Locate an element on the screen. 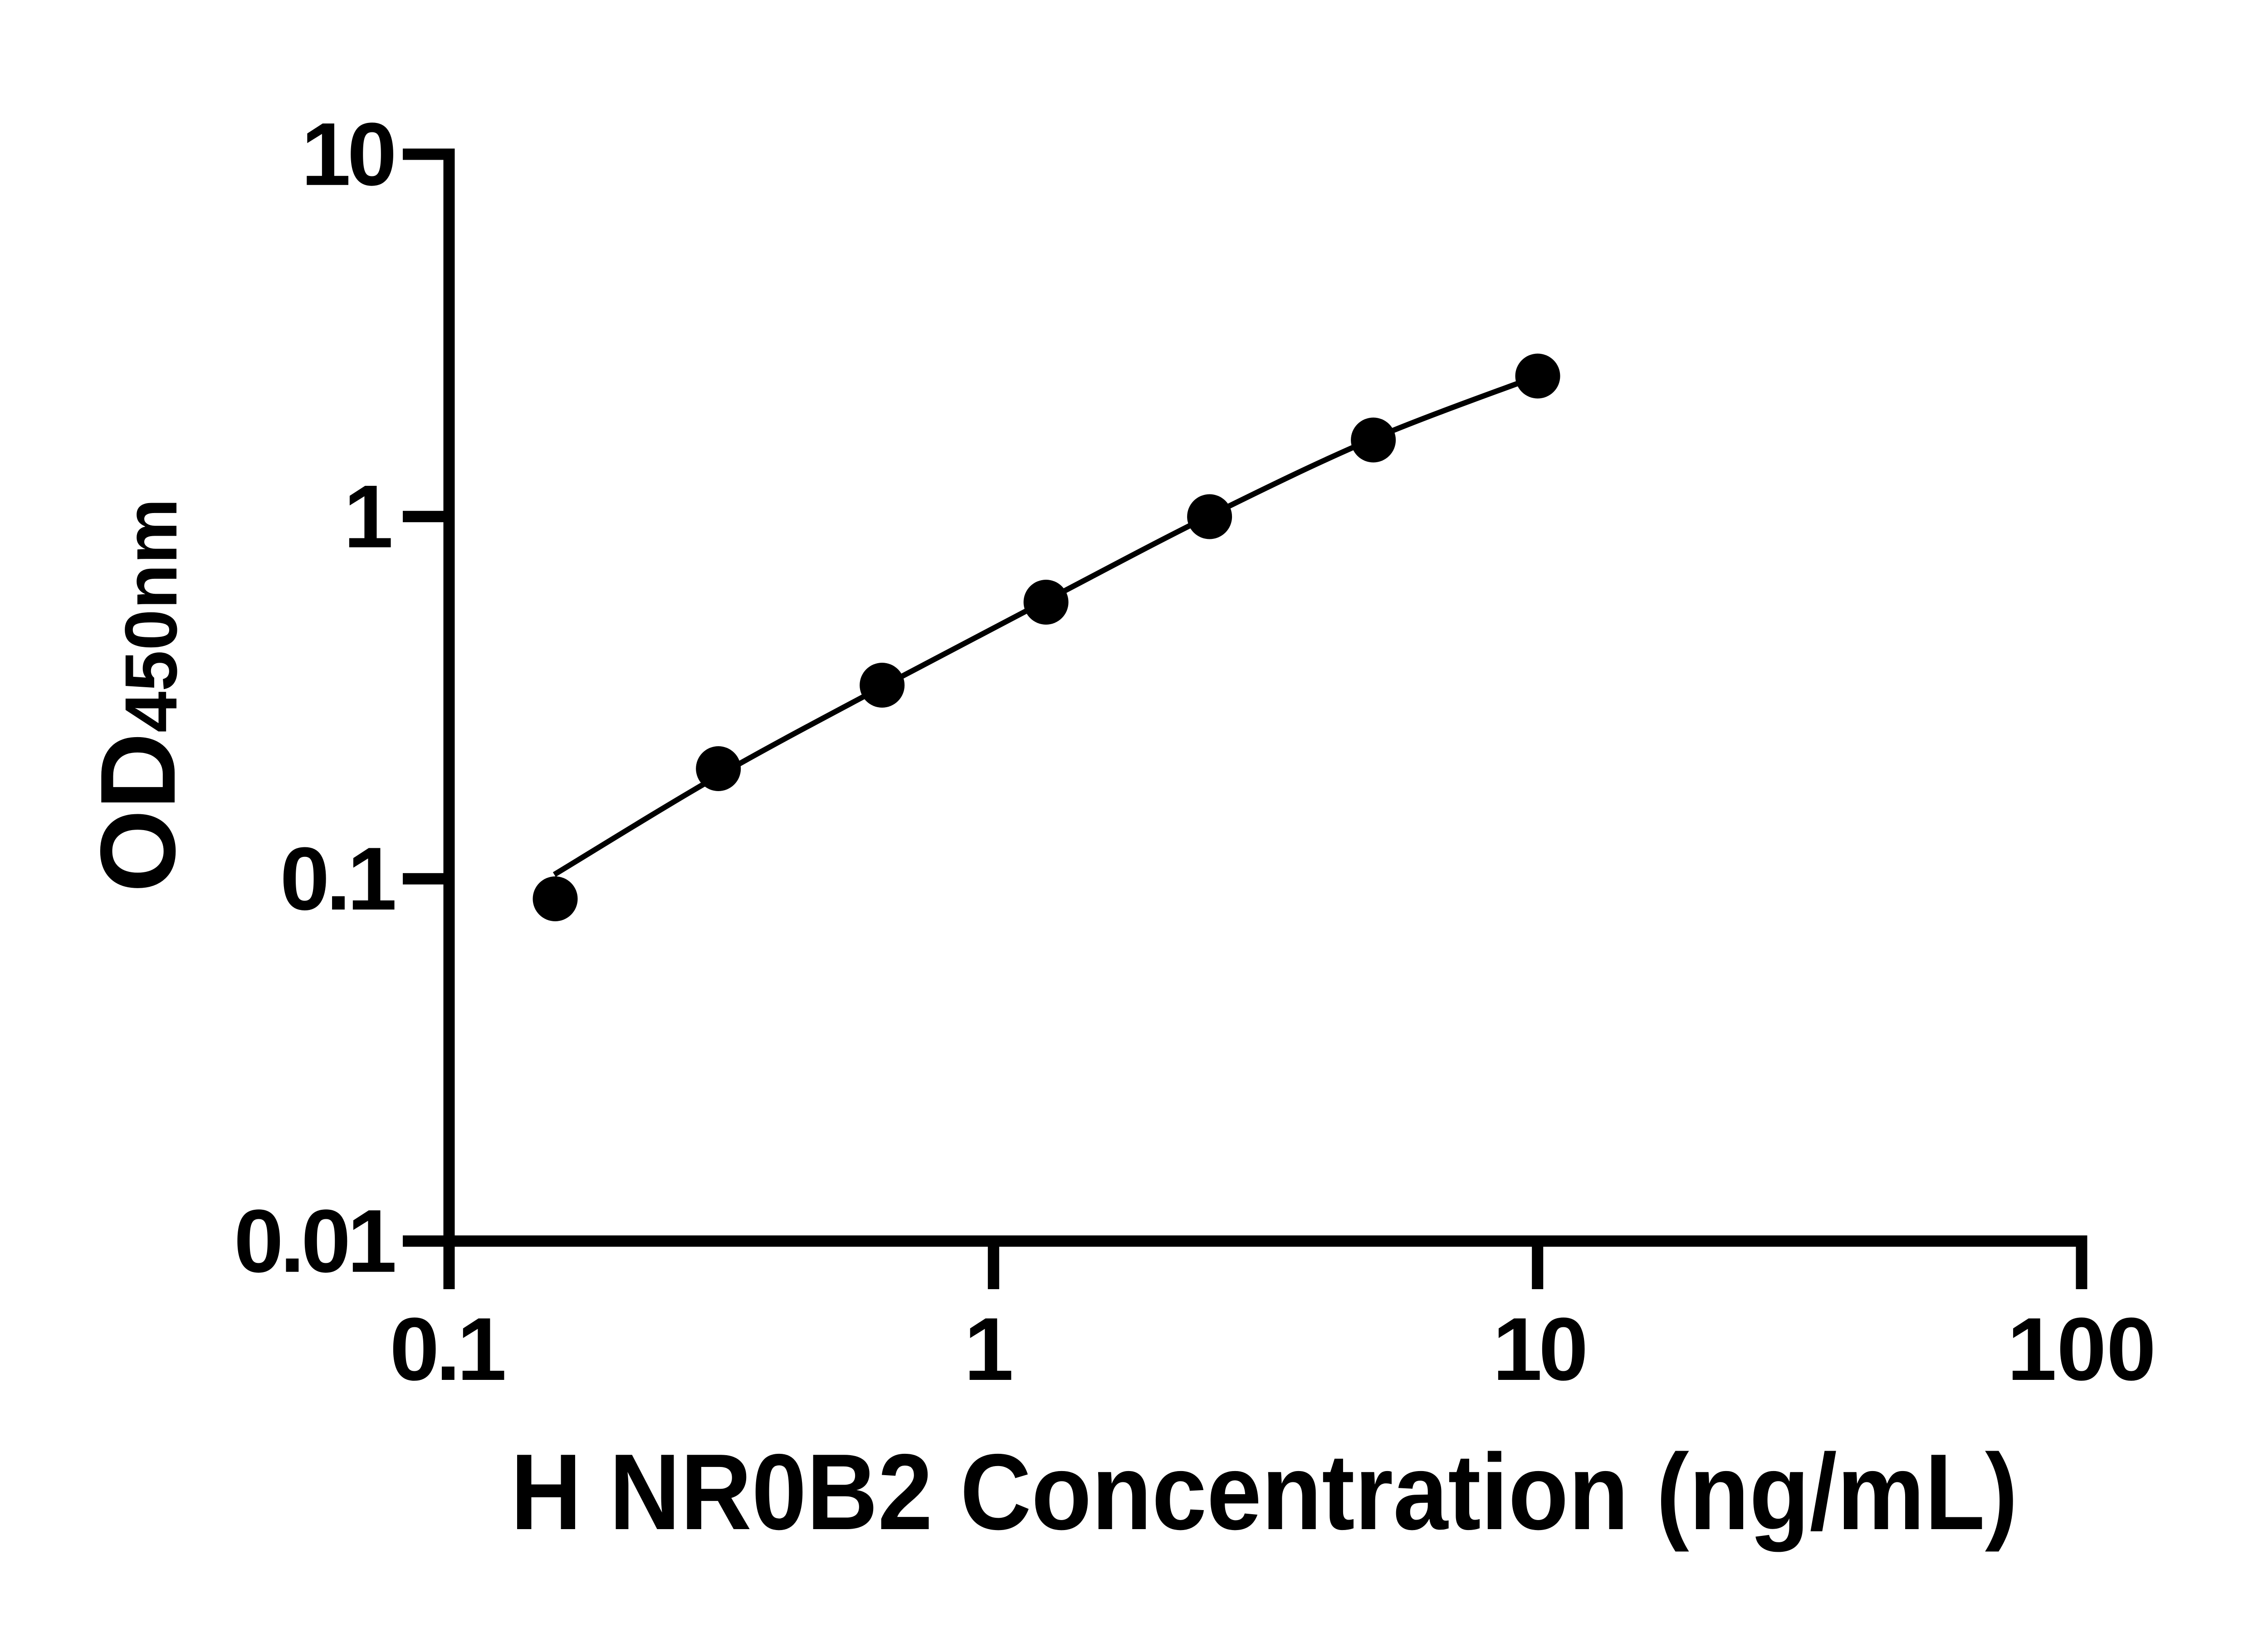 The height and width of the screenshot is (1633, 2268). svg-text: 0.01 is located at coordinates (315, 1241).